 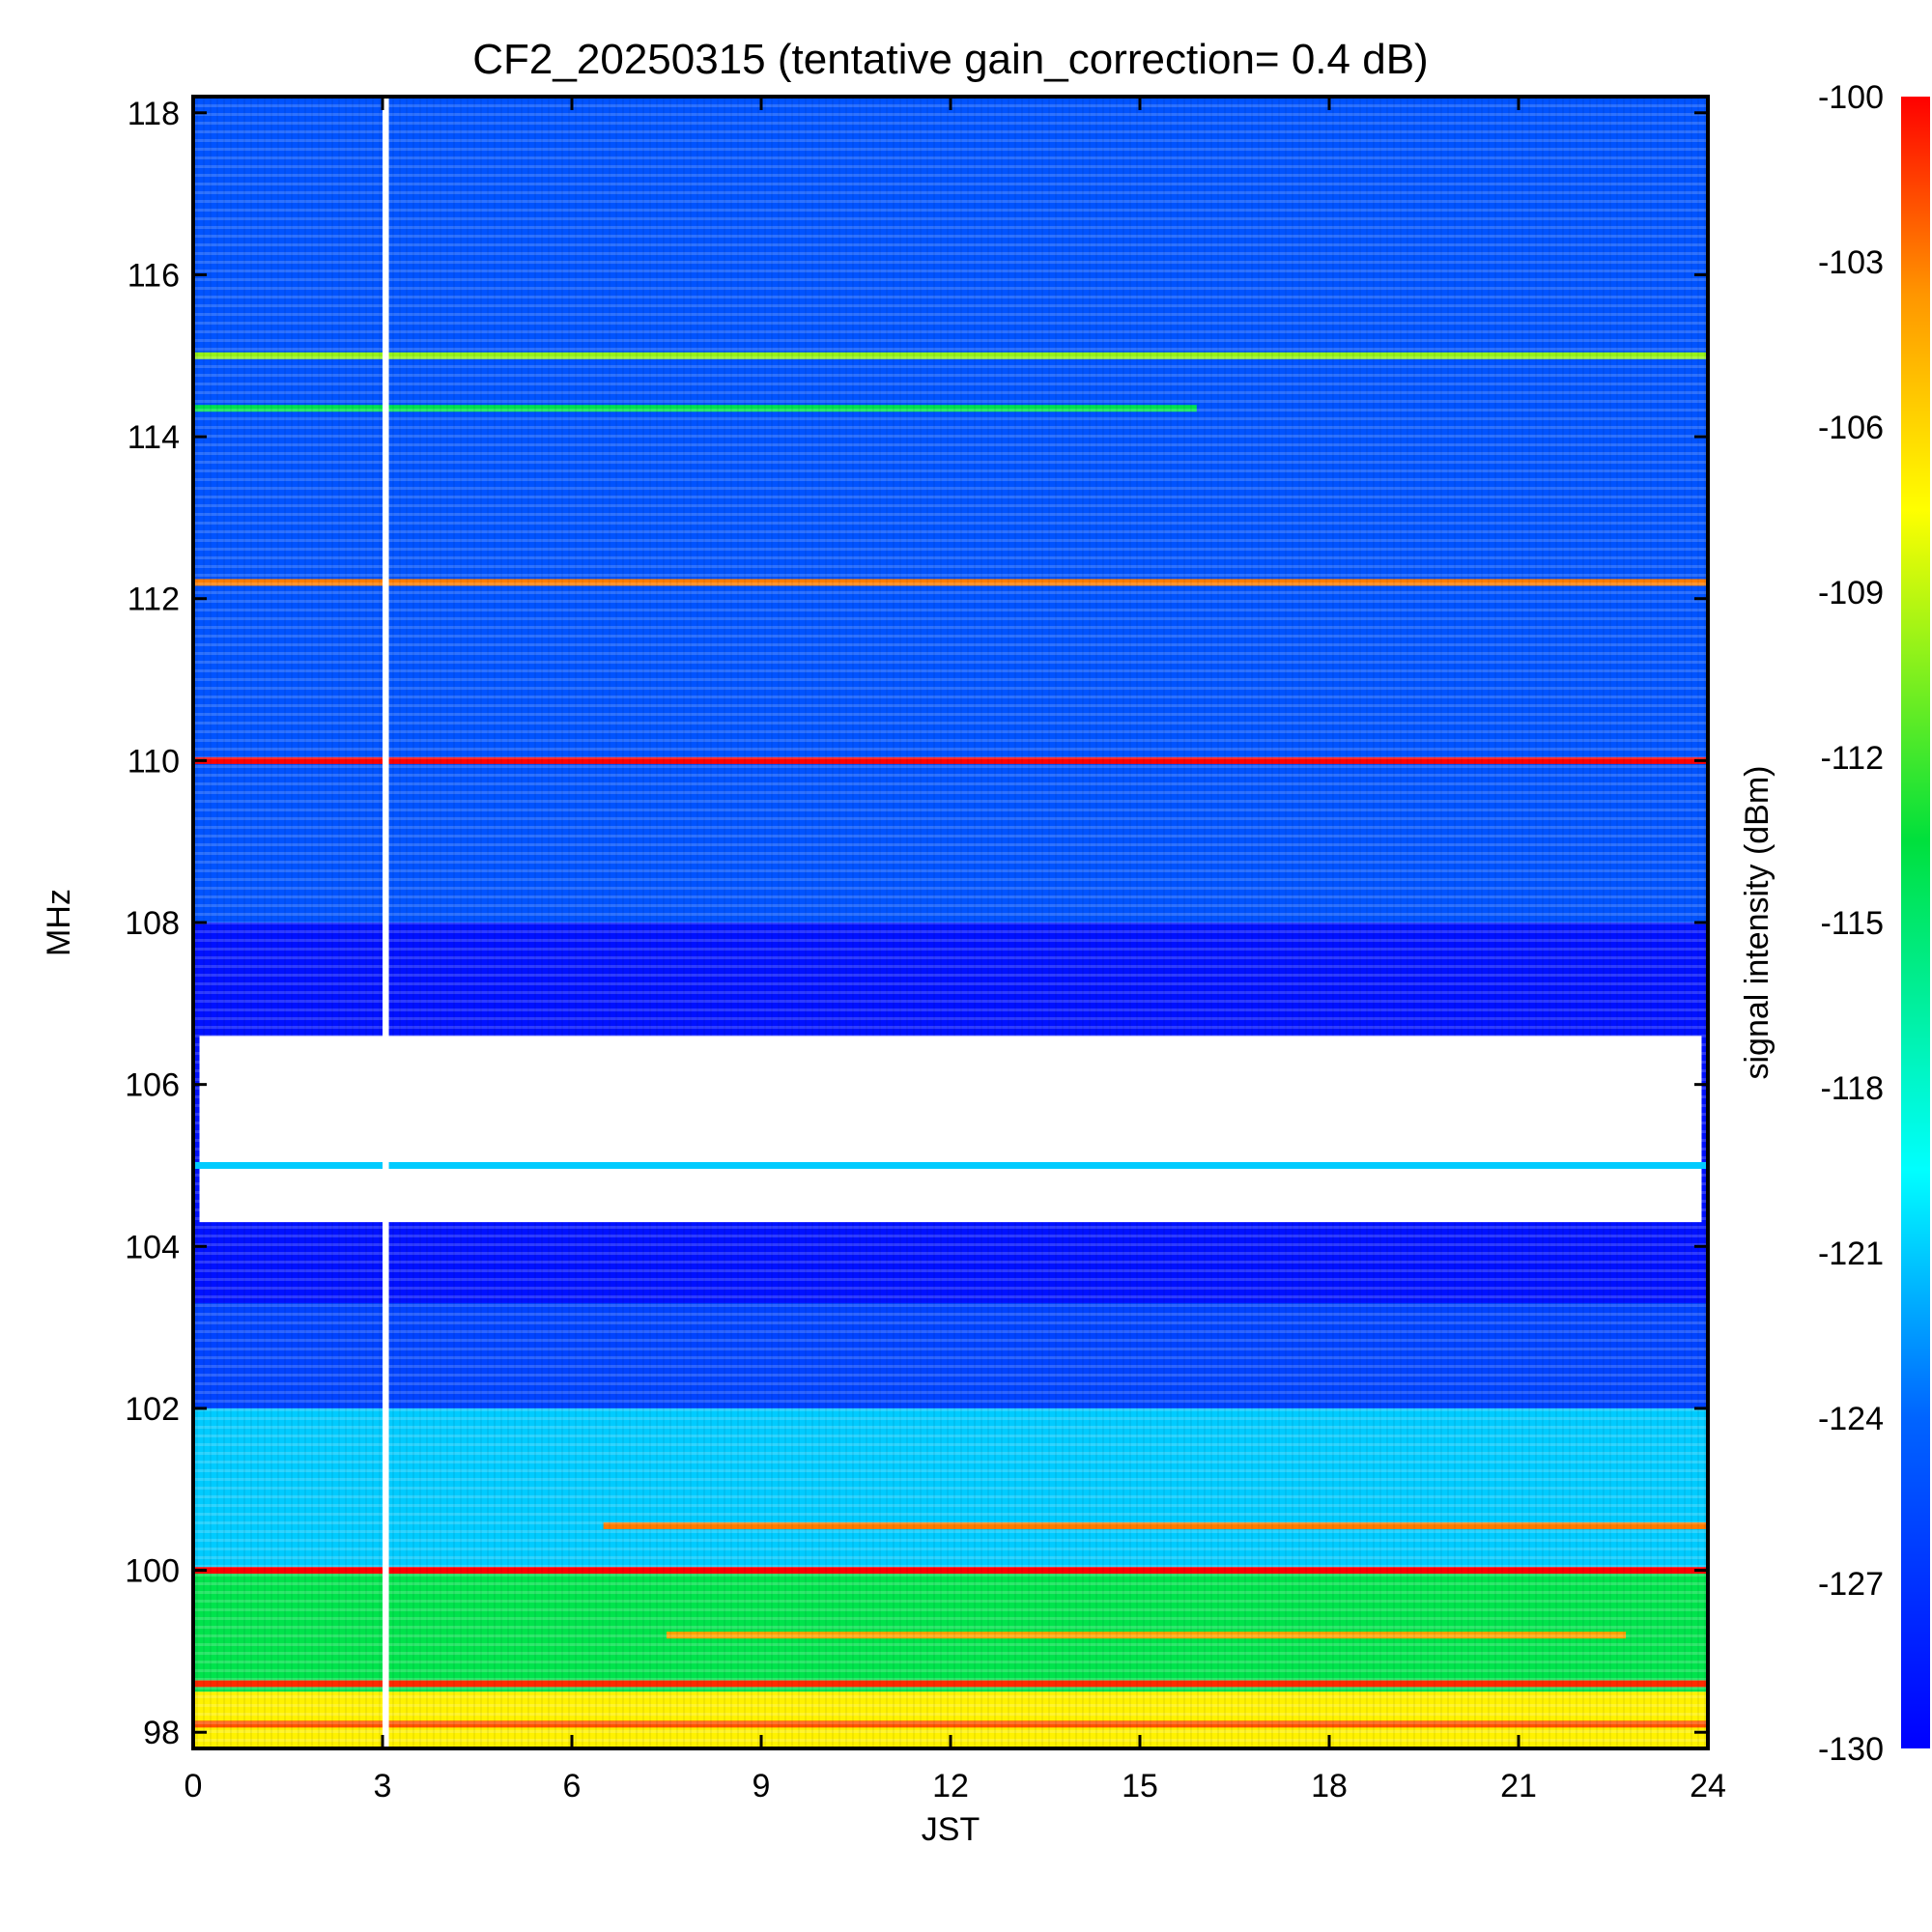 What do you see at coordinates (1851, 1419) in the screenshot?
I see `colorbar-tick-label-8: -124` at bounding box center [1851, 1419].